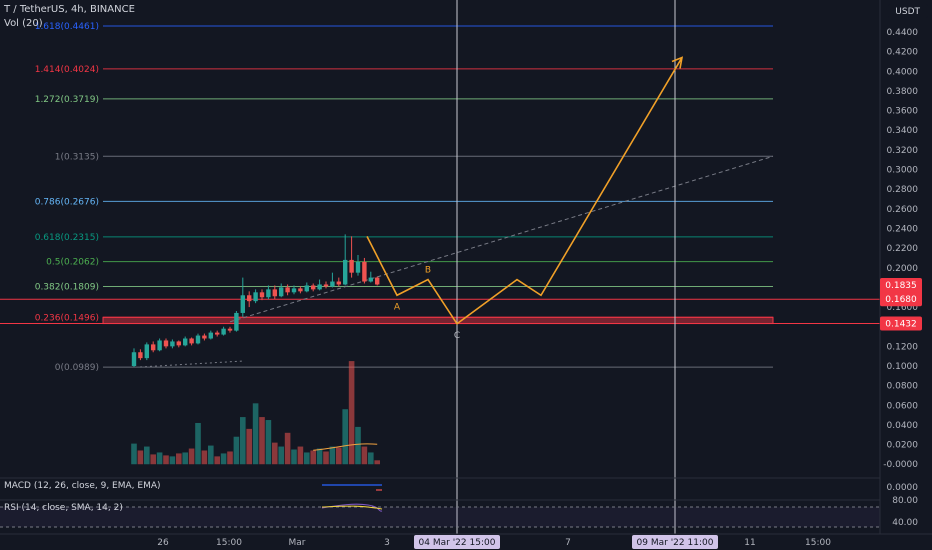  I want to click on time-tick: 3, so click(387, 543).